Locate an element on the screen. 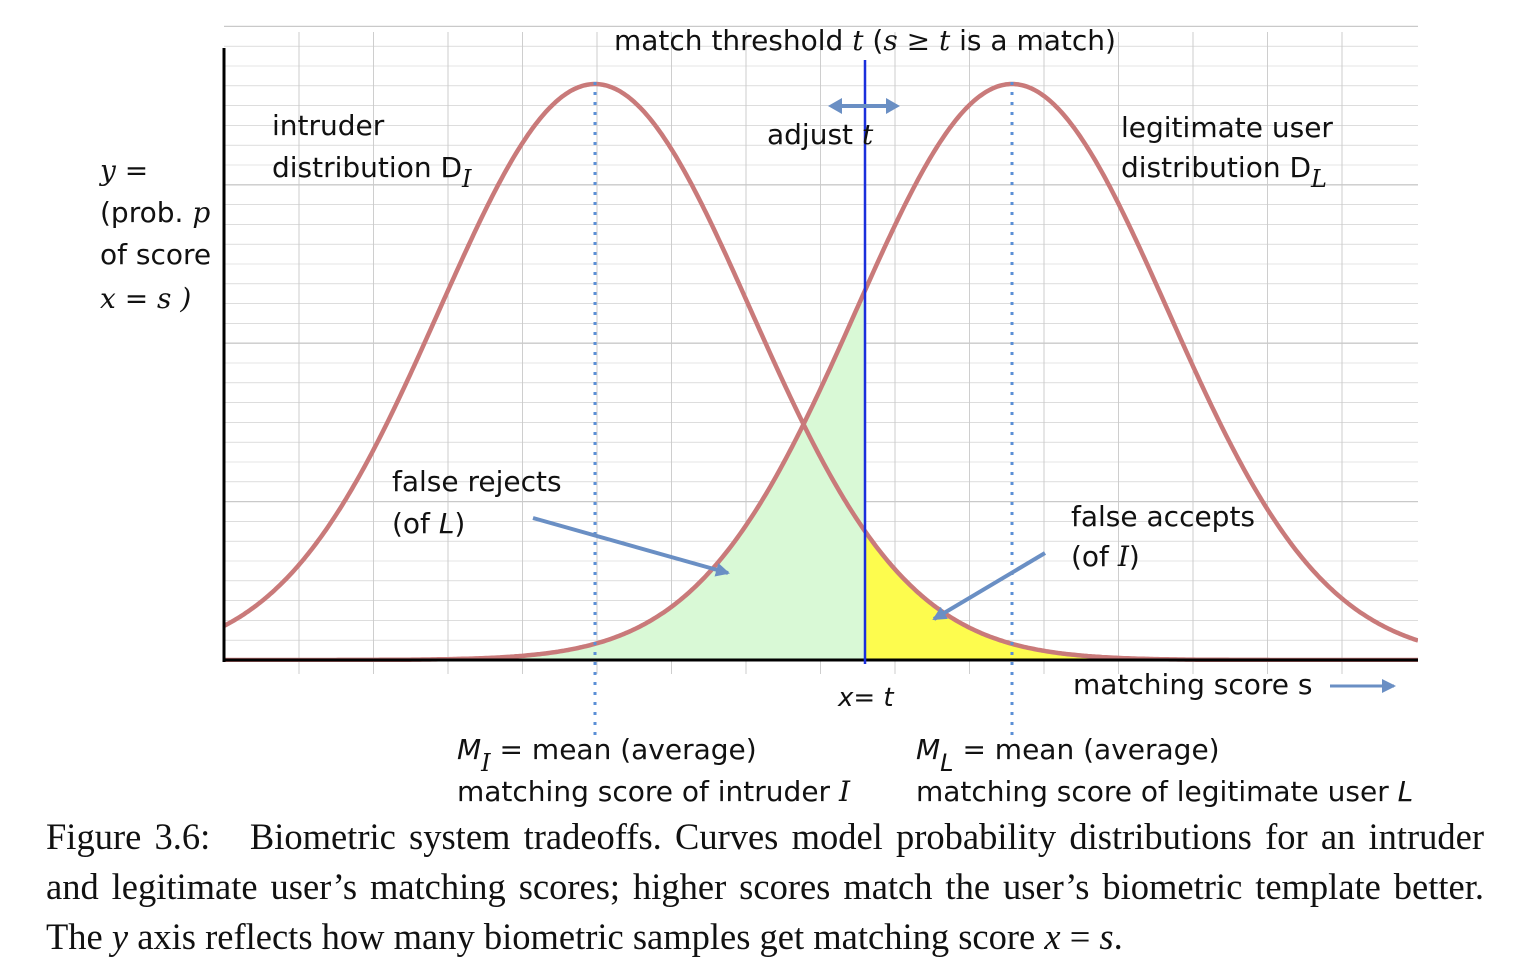  svg-text: MI = mean (average) is located at coordinates (607, 755).